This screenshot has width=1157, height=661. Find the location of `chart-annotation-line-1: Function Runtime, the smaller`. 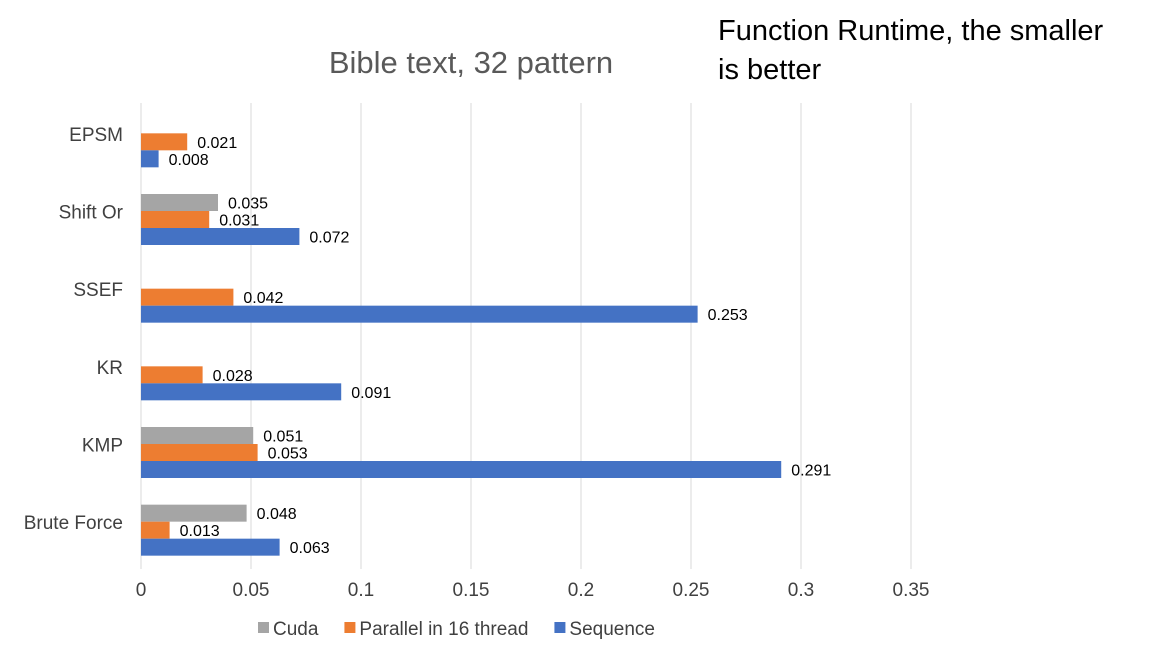

chart-annotation-line-1: Function Runtime, the smaller is located at coordinates (911, 31).